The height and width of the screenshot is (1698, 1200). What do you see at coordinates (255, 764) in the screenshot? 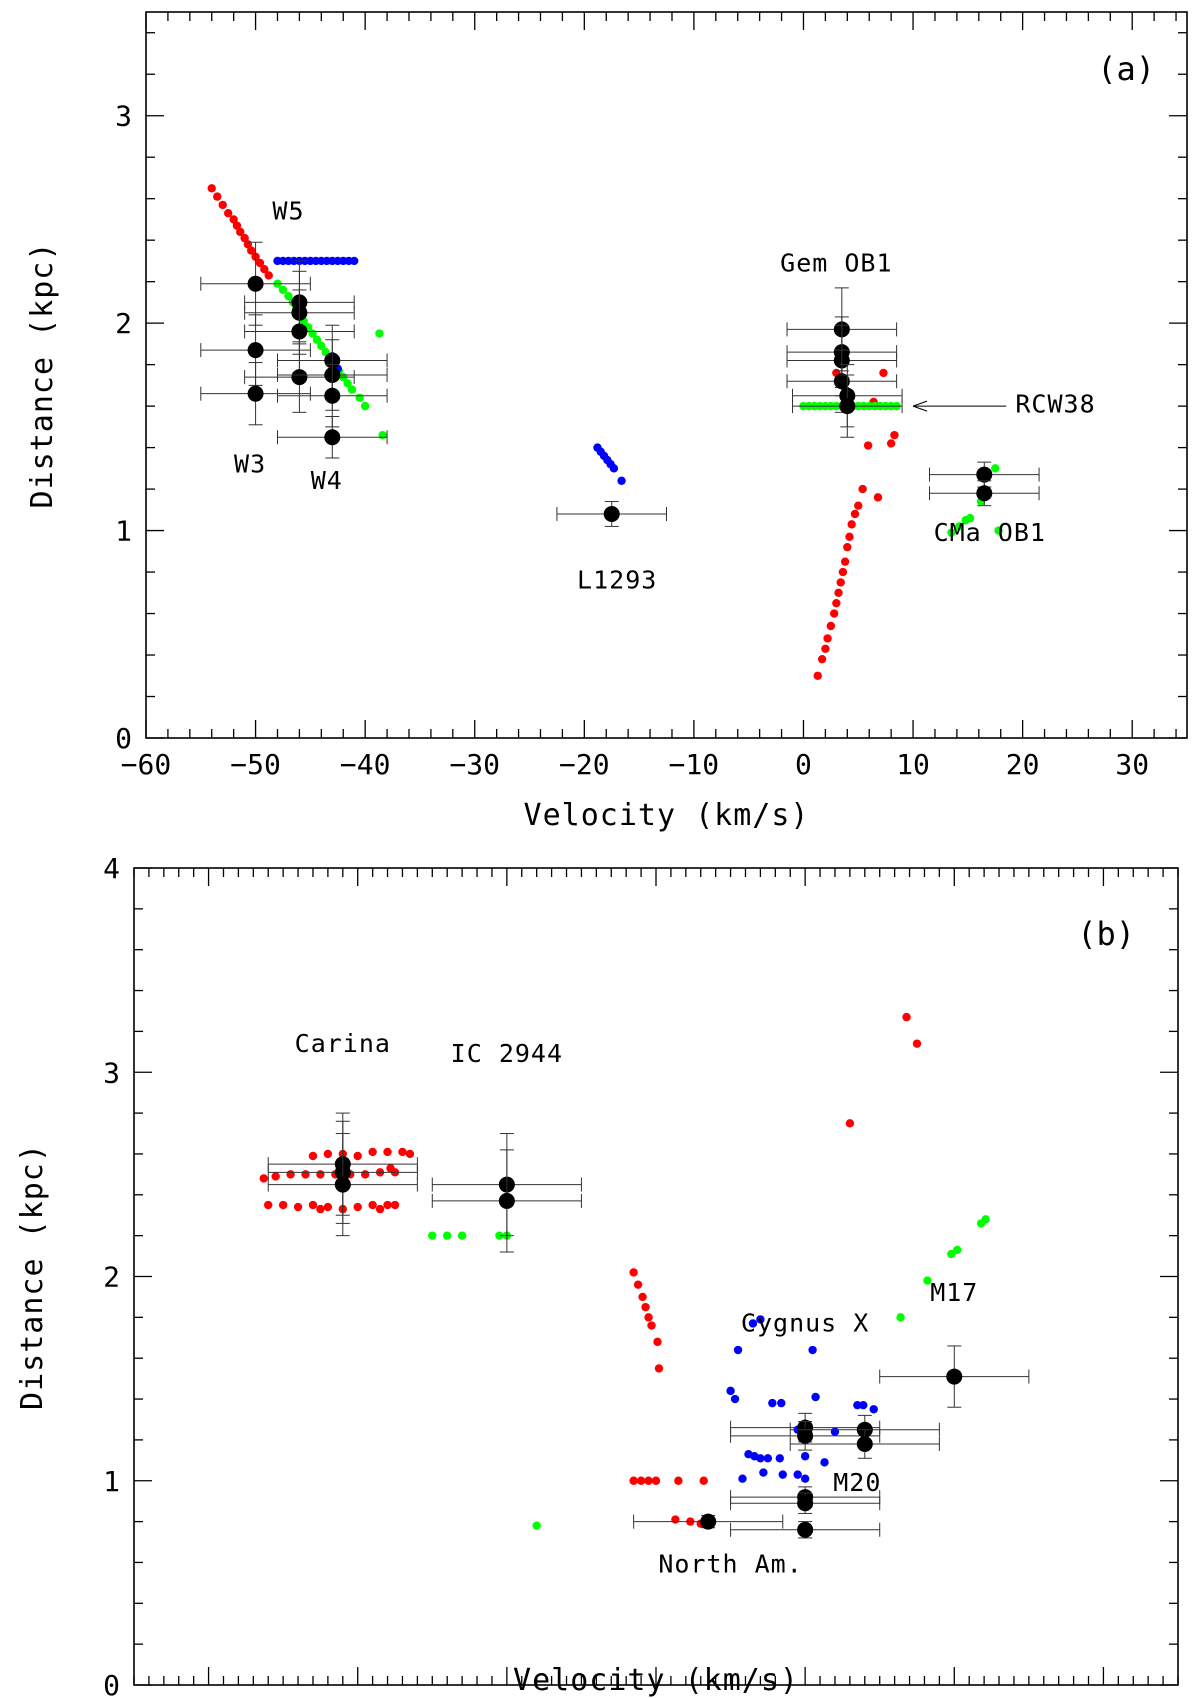
I see `x-tick-label: −50` at bounding box center [255, 764].